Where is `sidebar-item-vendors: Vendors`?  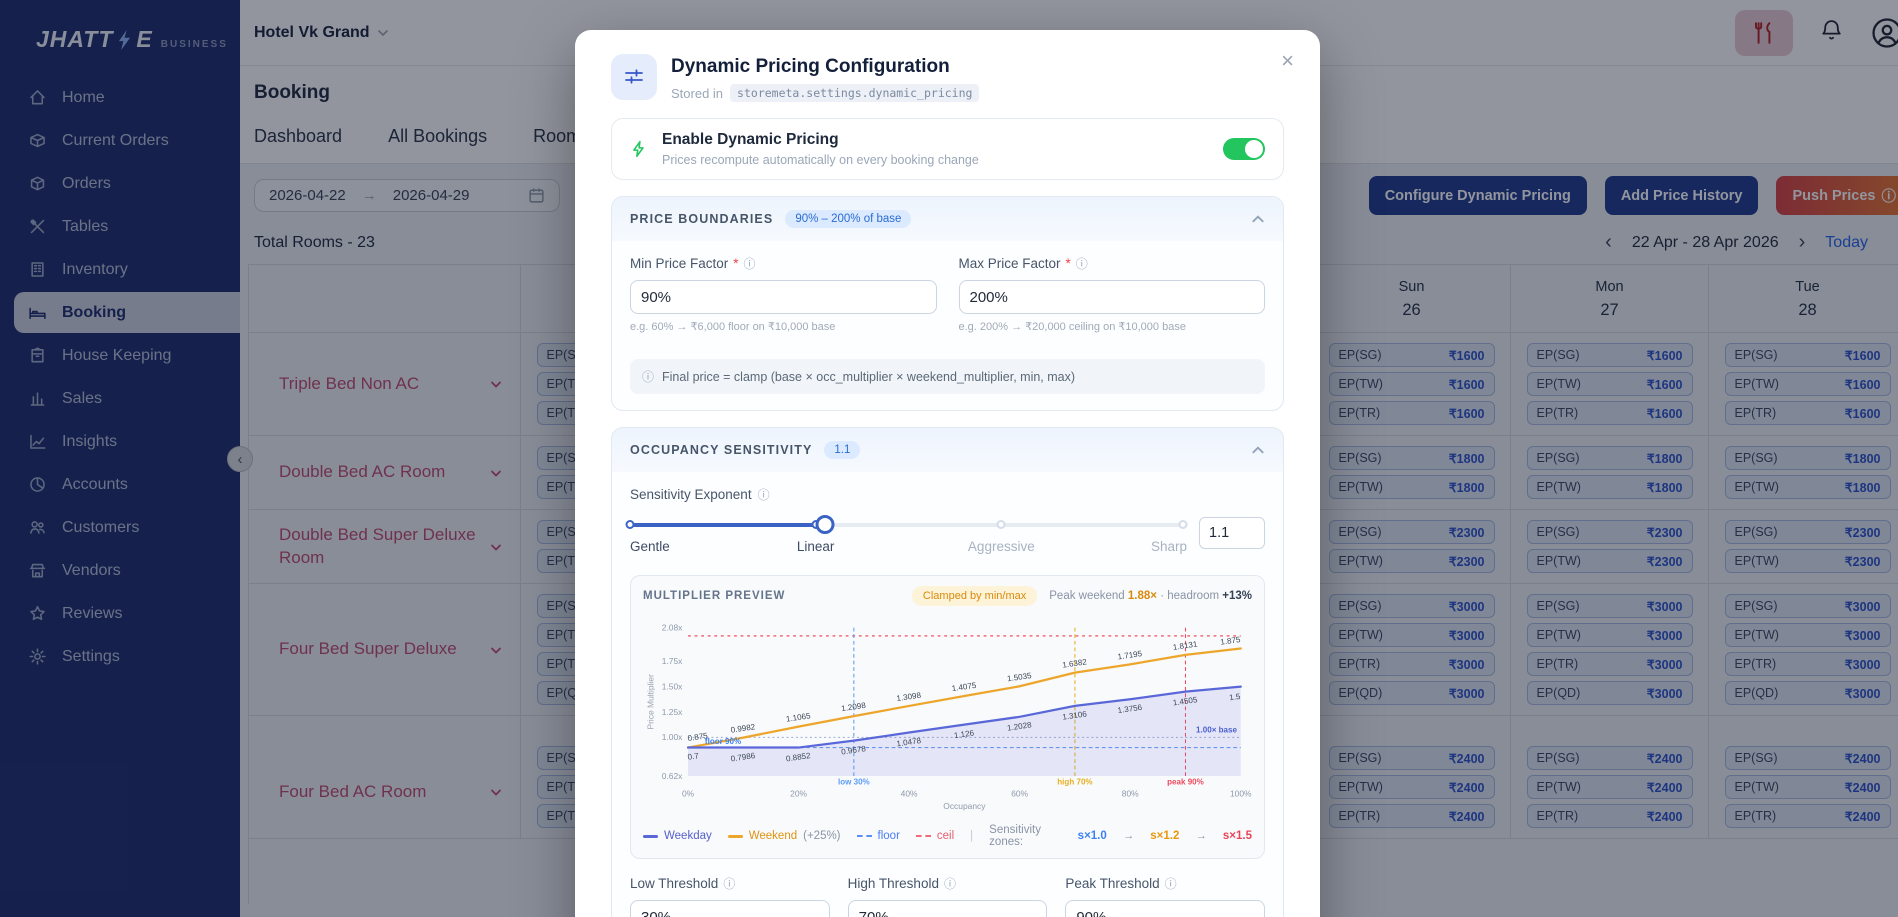
sidebar-item-vendors: Vendors is located at coordinates (120, 570).